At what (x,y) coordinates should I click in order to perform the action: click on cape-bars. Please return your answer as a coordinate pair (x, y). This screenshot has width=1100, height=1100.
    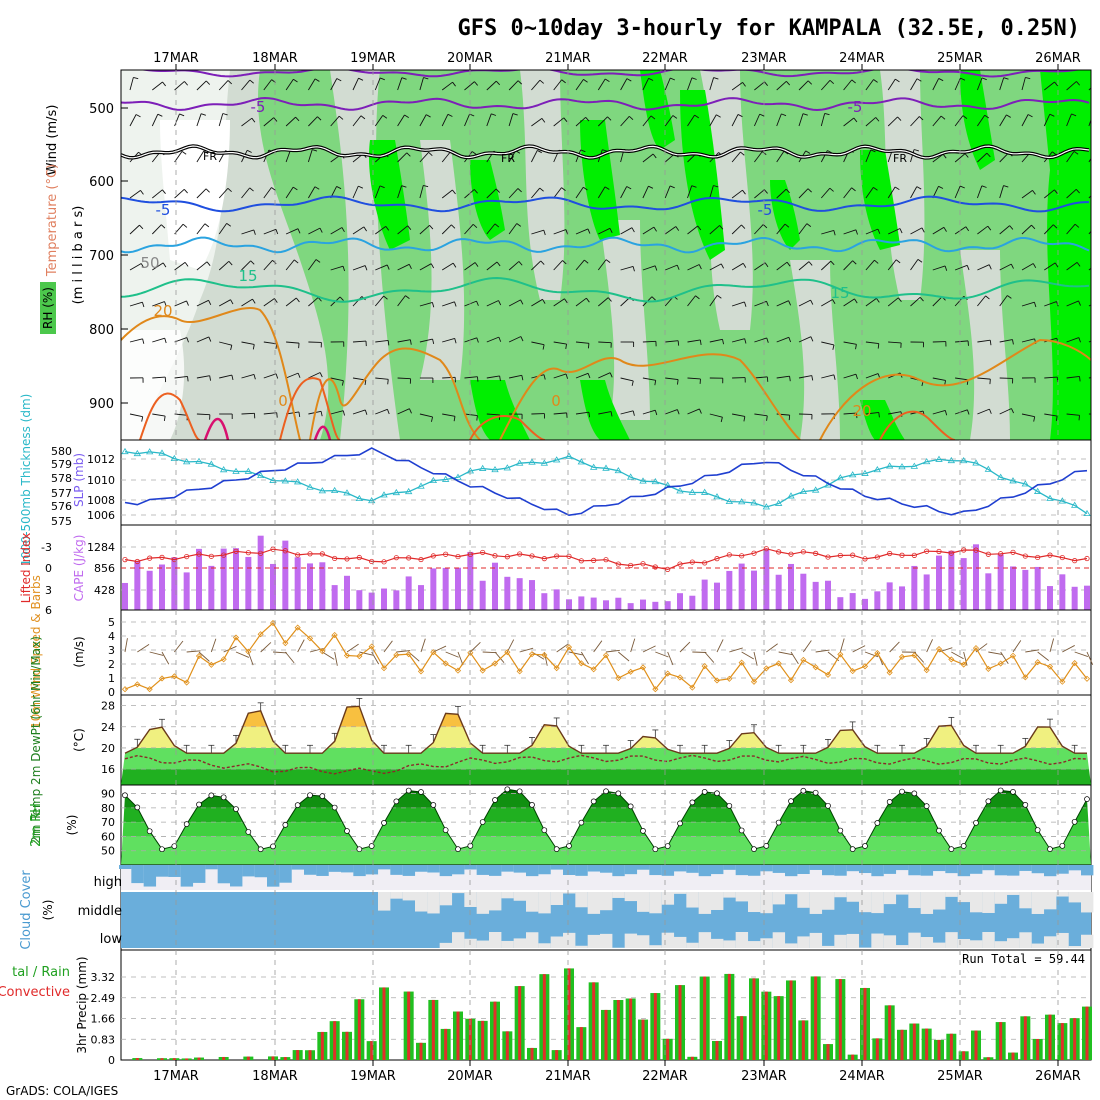
    Looking at the image, I should click on (606, 572).